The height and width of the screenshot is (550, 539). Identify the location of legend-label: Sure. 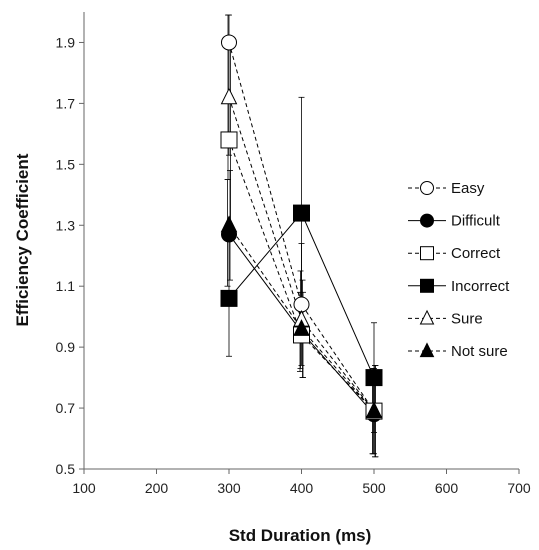
(467, 318).